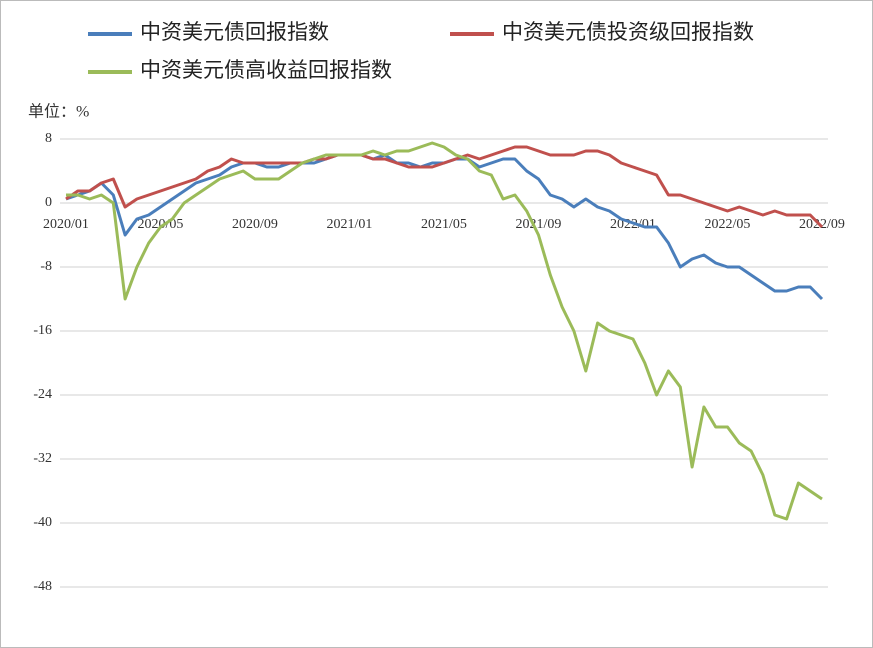 The width and height of the screenshot is (873, 648). I want to click on data-line, so click(444, 187).